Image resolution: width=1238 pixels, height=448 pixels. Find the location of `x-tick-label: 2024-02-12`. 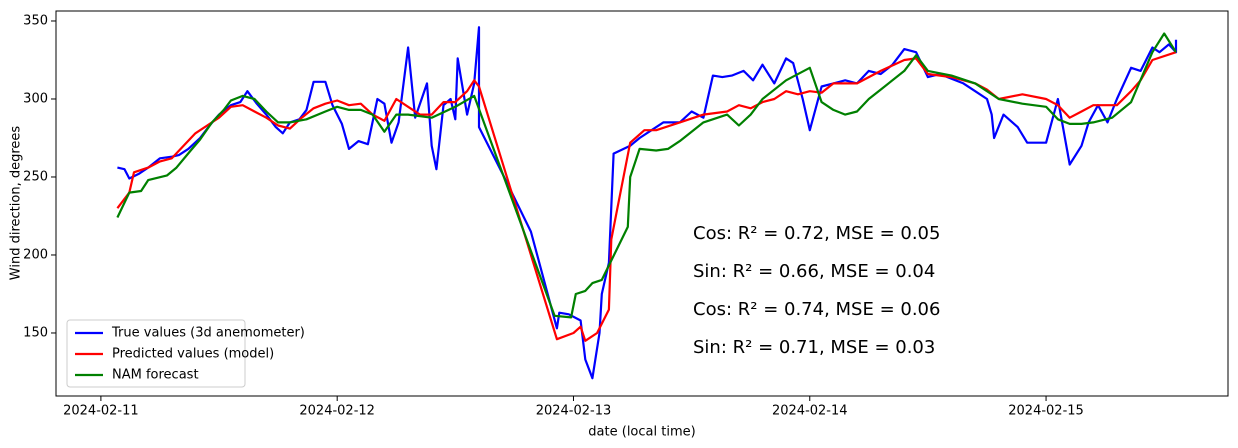

x-tick-label: 2024-02-12 is located at coordinates (337, 411).